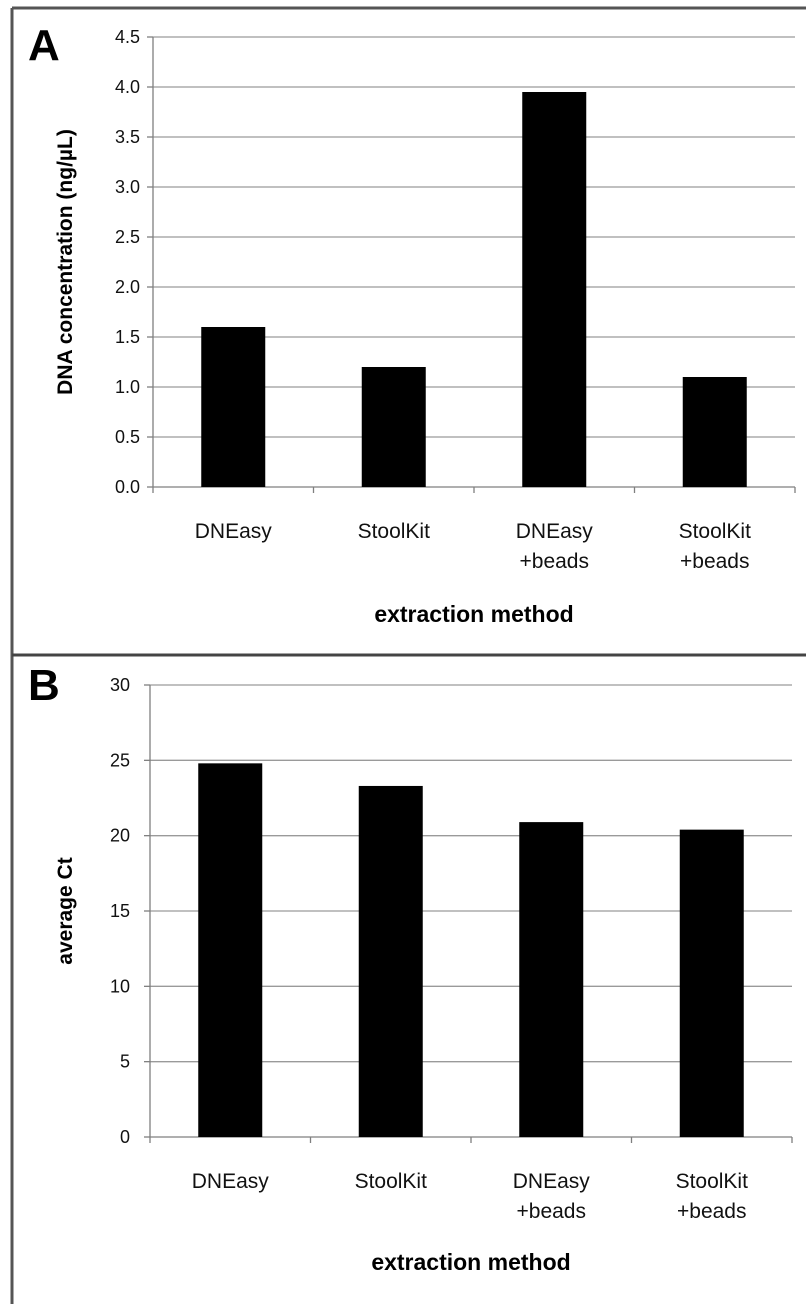 This screenshot has width=806, height=1304. Describe the element at coordinates (125, 1137) in the screenshot. I see `panel-b-ytick-label: 0` at that location.